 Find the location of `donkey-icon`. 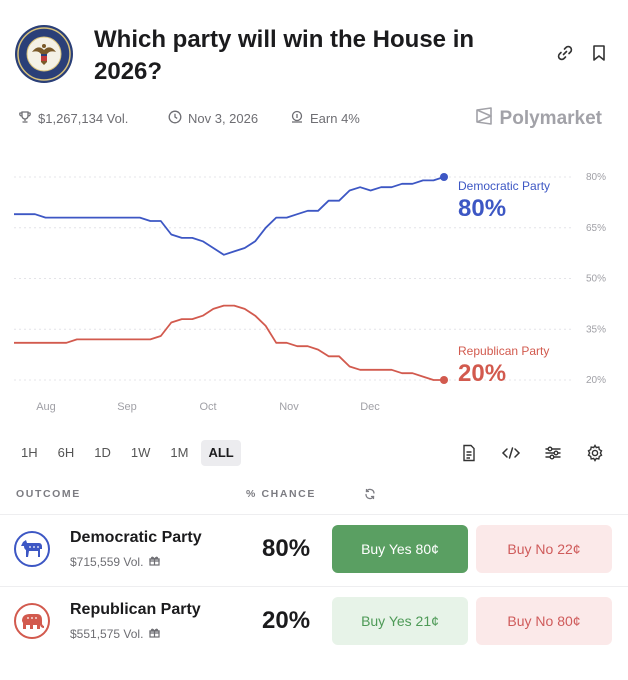

donkey-icon is located at coordinates (32, 549).